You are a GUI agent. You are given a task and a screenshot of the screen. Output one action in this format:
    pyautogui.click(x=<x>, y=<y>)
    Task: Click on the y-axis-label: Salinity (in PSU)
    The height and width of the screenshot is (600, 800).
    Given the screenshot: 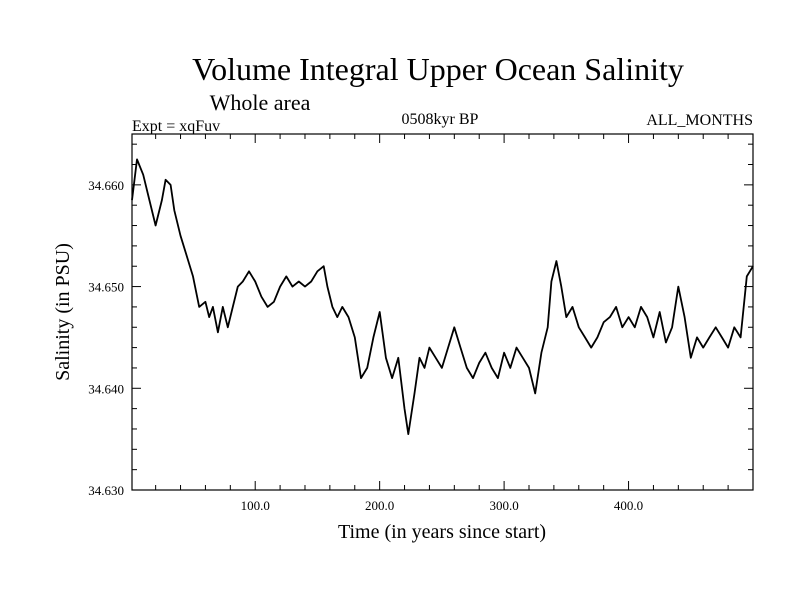 What is the action you would take?
    pyautogui.click(x=63, y=312)
    